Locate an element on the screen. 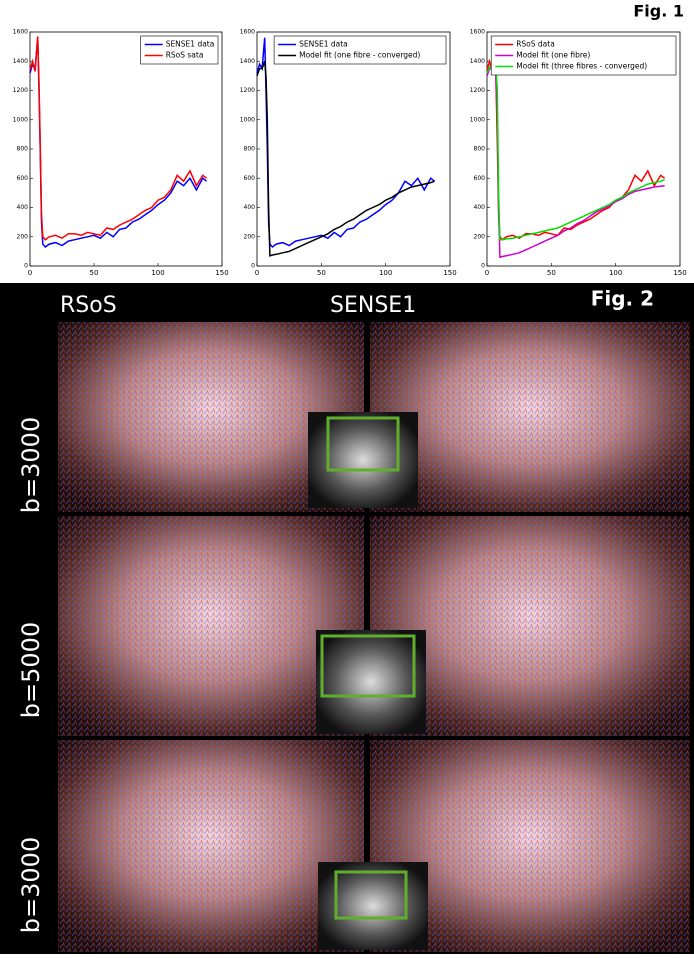  row-label: b=5000 is located at coordinates (31, 670).